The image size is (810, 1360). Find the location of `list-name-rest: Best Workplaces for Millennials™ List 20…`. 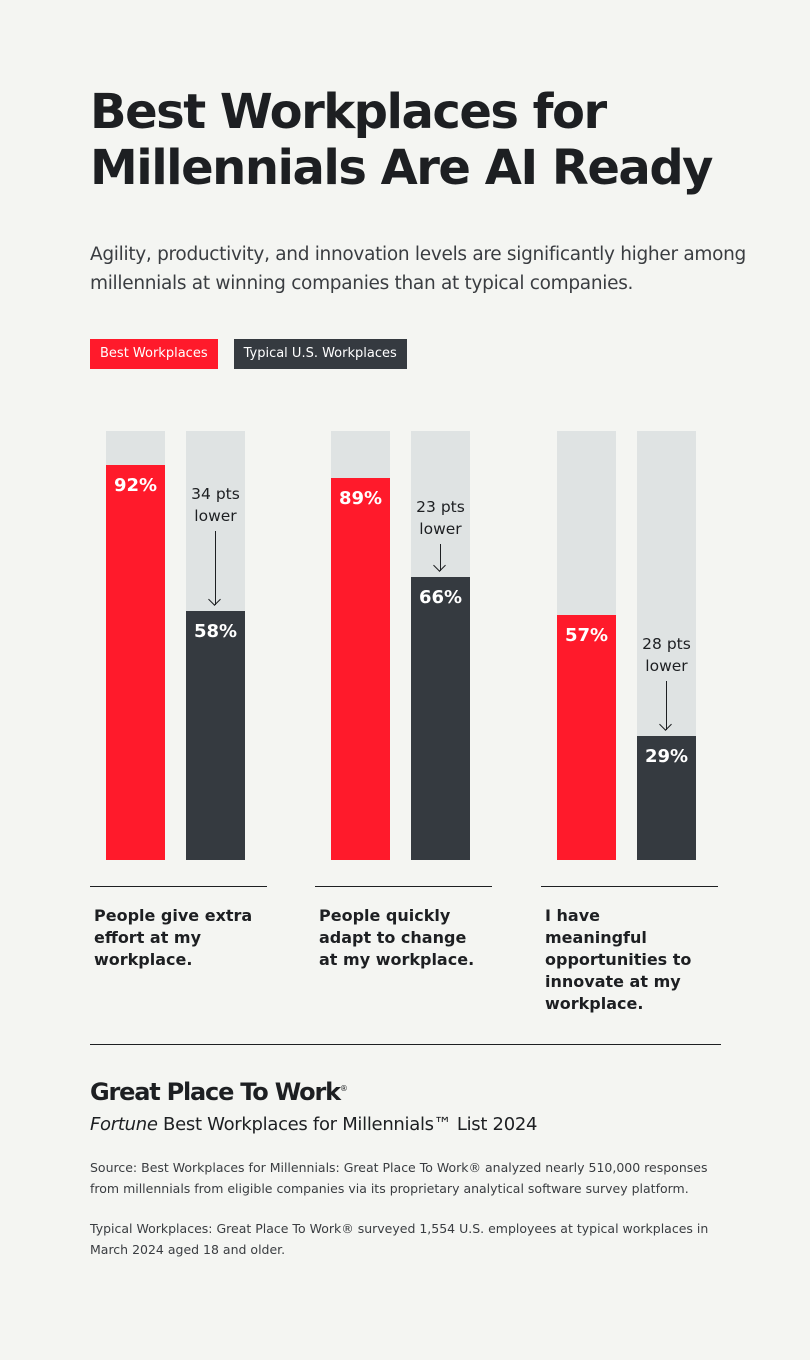

list-name-rest: Best Workplaces for Millennials™ List 20… is located at coordinates (347, 1124).